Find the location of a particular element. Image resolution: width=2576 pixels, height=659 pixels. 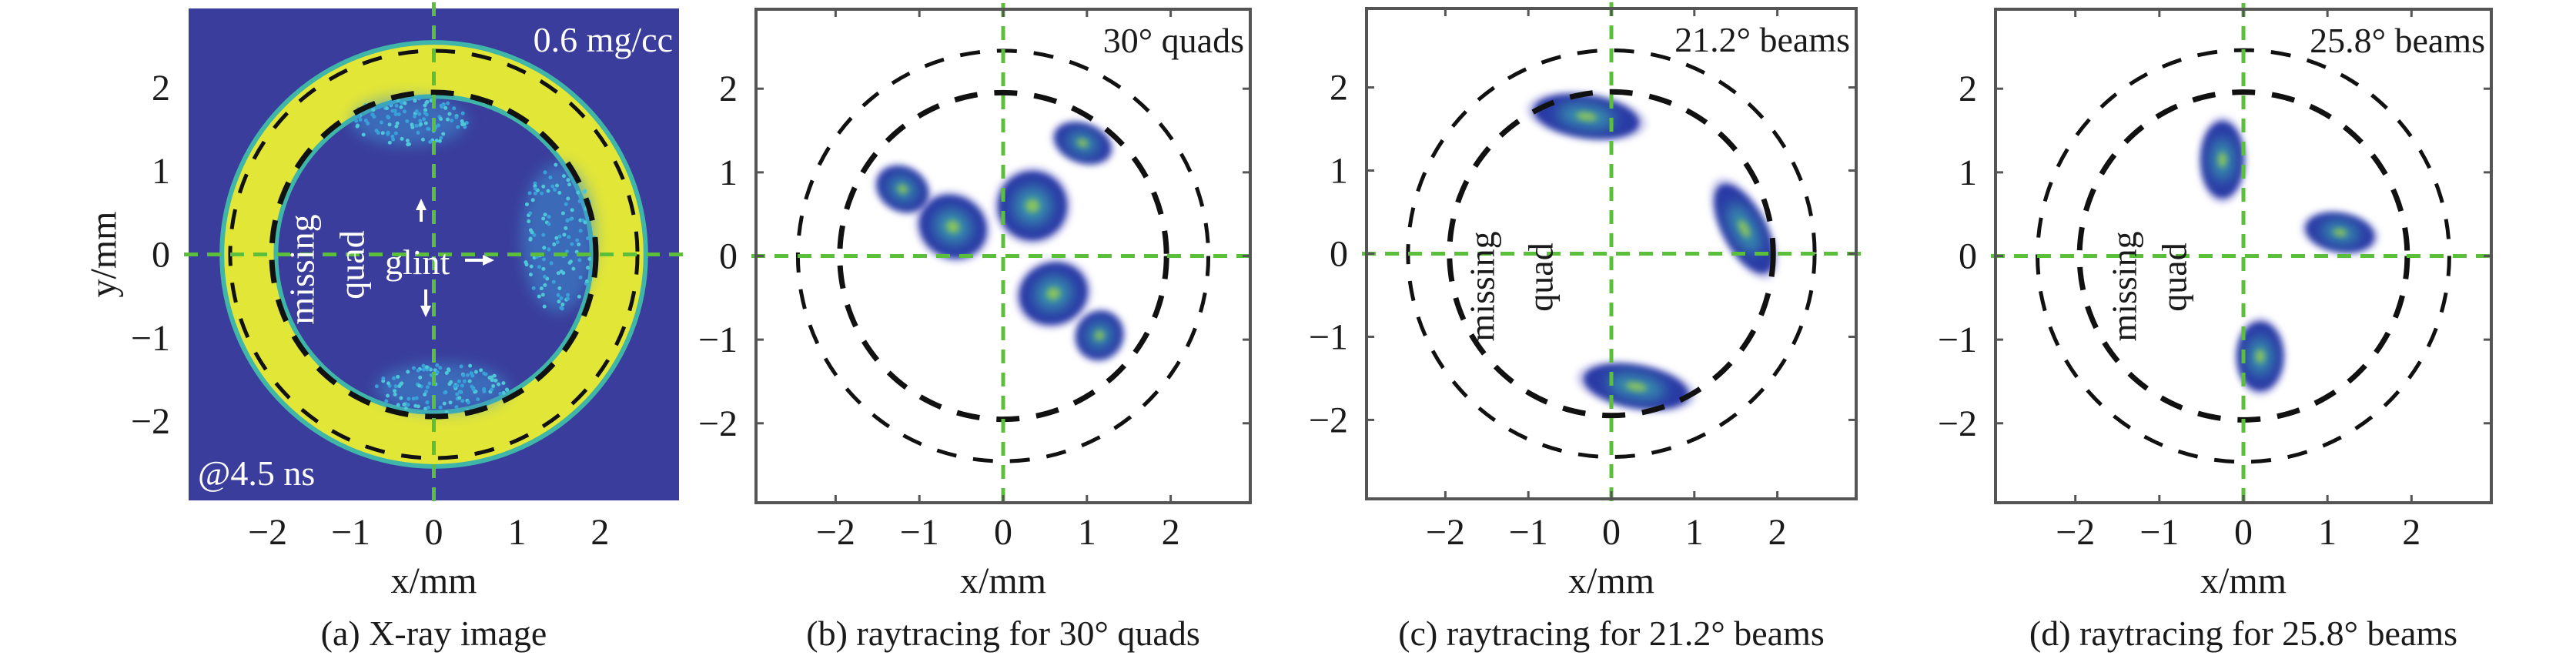

reference-circle is located at coordinates (1611, 254).